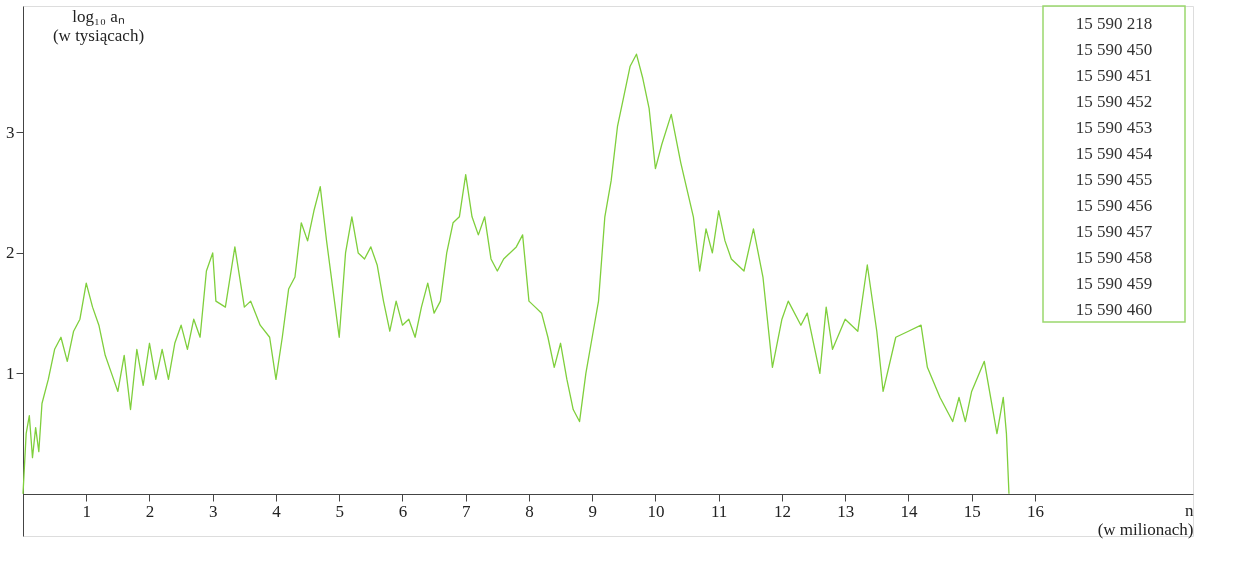 The image size is (1235, 572). Describe the element at coordinates (1114, 128) in the screenshot. I see `annotation: 15 590 453` at that location.